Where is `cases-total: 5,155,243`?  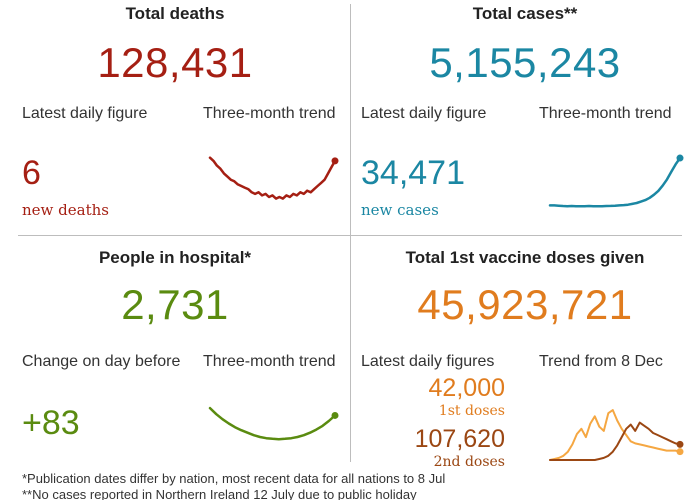 cases-total: 5,155,243 is located at coordinates (525, 62).